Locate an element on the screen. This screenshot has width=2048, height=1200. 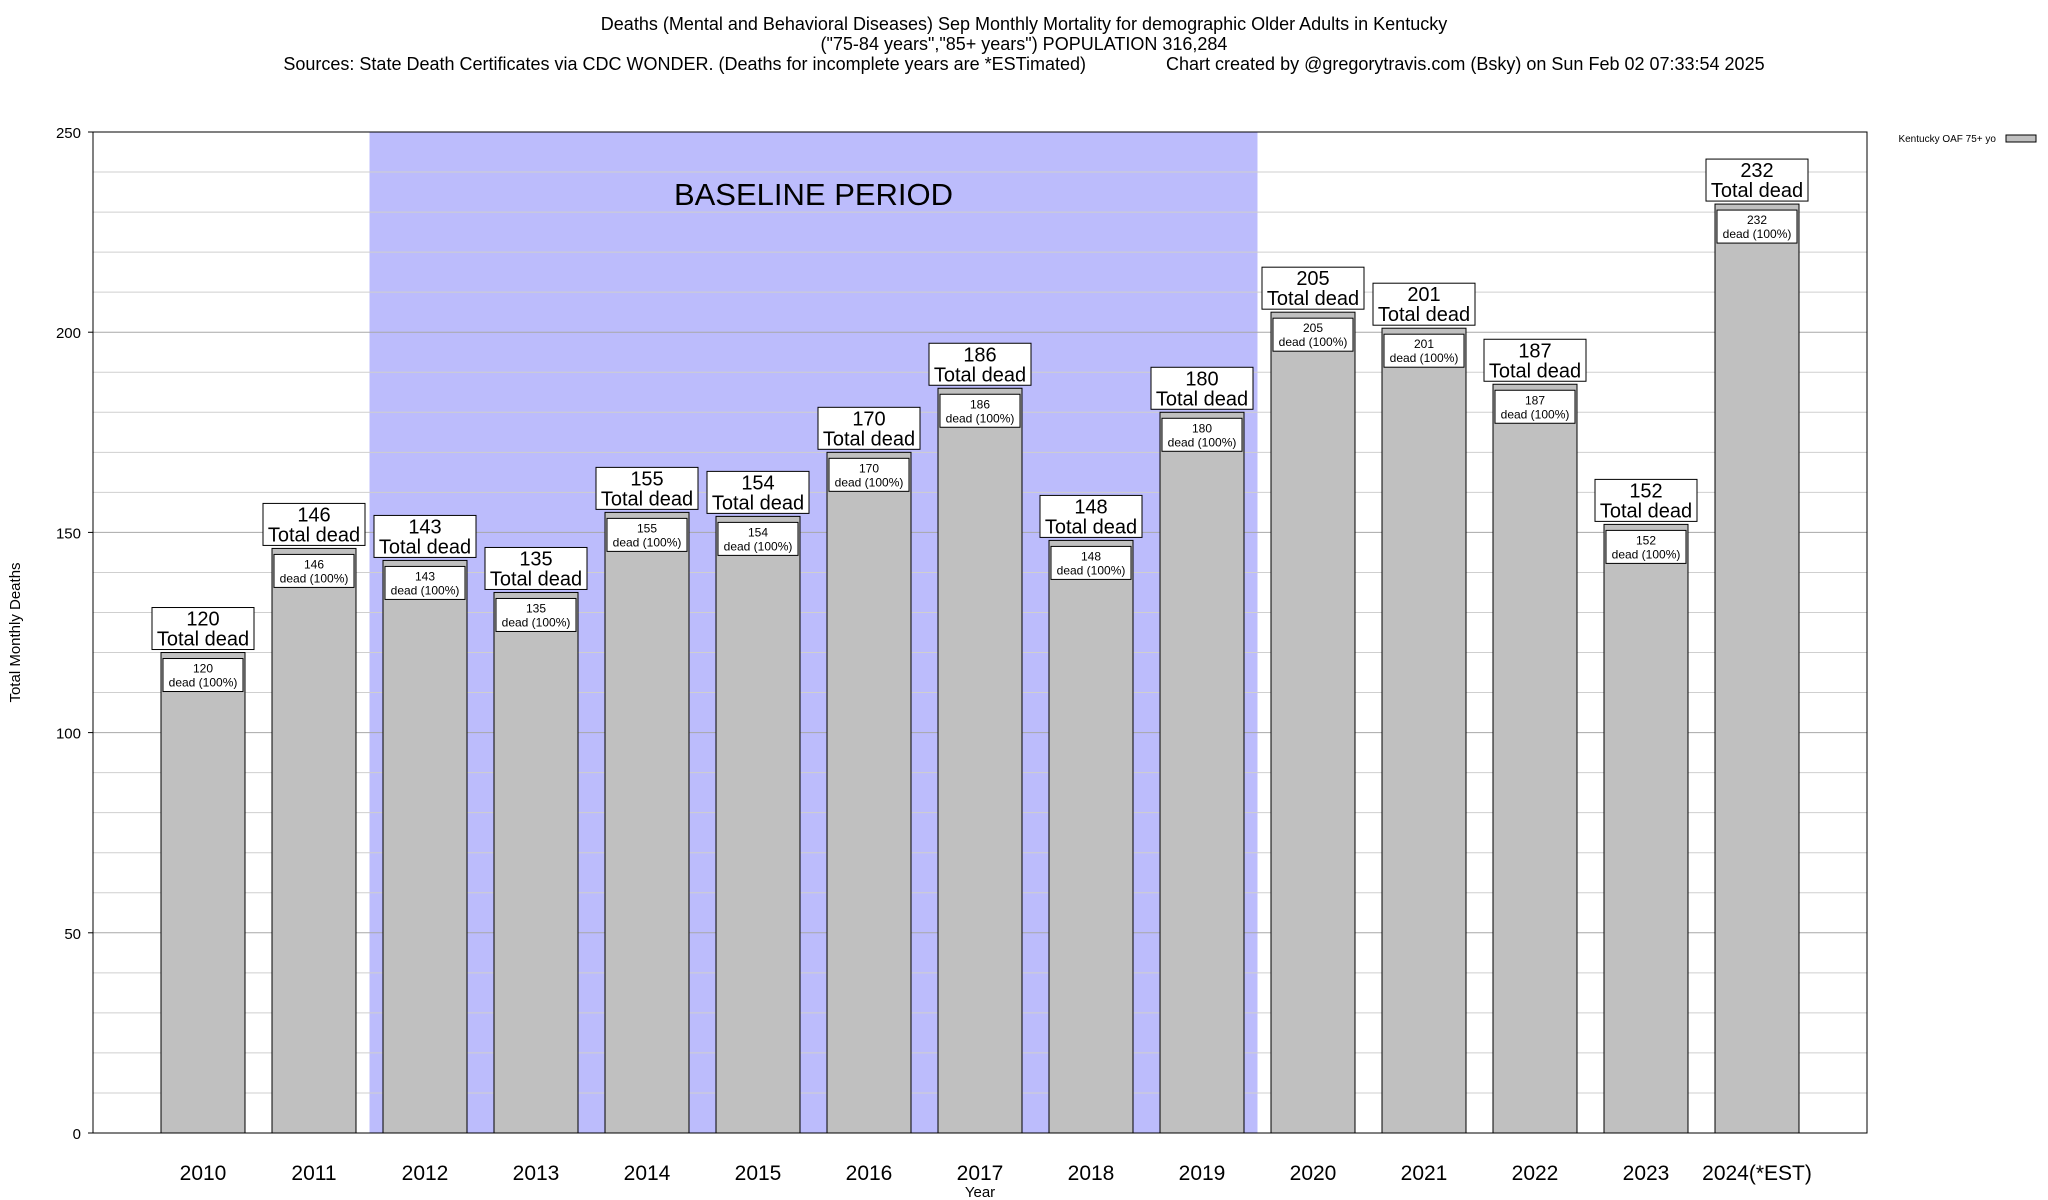
y-tick-label: 150 is located at coordinates (68, 533).